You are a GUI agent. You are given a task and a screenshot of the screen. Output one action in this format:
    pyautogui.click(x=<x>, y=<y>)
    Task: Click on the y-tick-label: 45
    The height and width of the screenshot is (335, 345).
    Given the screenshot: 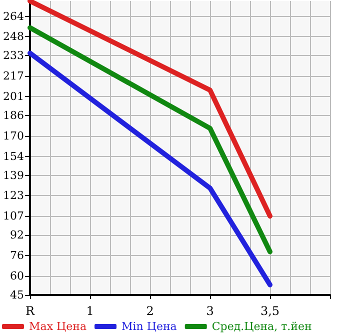 What is the action you would take?
    pyautogui.click(x=17, y=295)
    